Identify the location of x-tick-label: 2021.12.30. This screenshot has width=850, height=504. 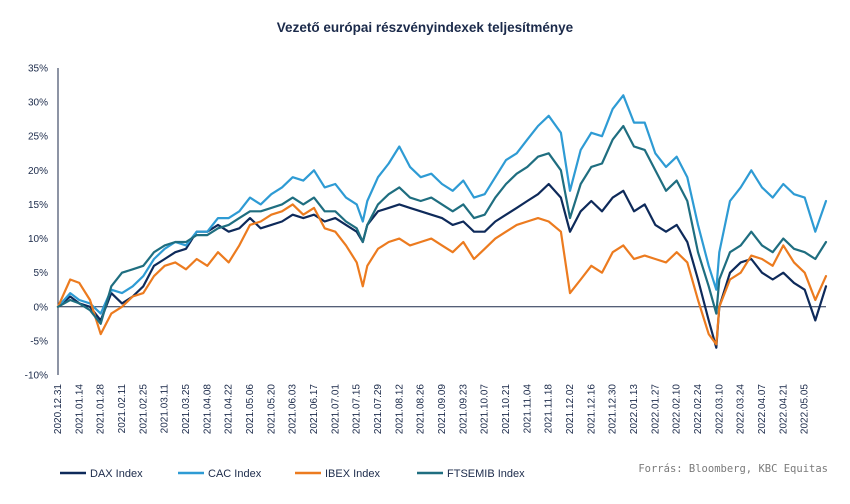
(613, 409).